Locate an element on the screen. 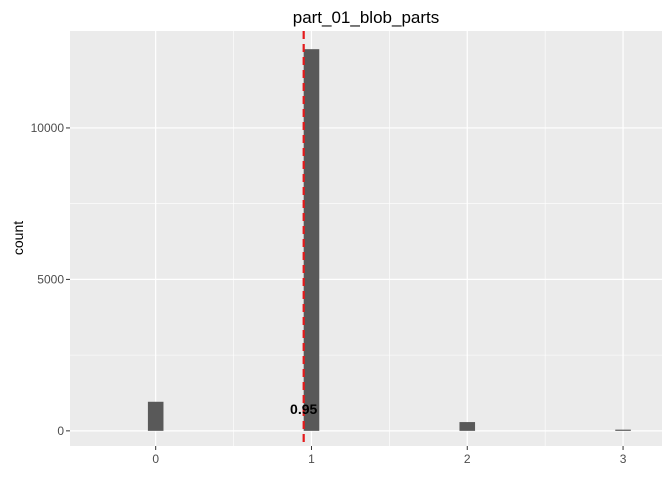 This screenshot has height=480, width=672. chart-title: part_01_blob_parts is located at coordinates (366, 17).